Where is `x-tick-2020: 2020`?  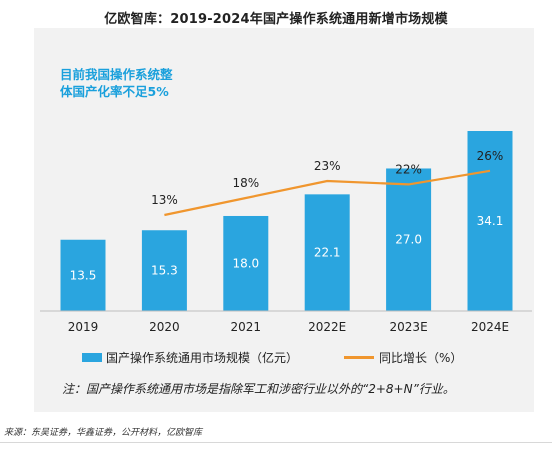 x-tick-2020: 2020 is located at coordinates (164, 327).